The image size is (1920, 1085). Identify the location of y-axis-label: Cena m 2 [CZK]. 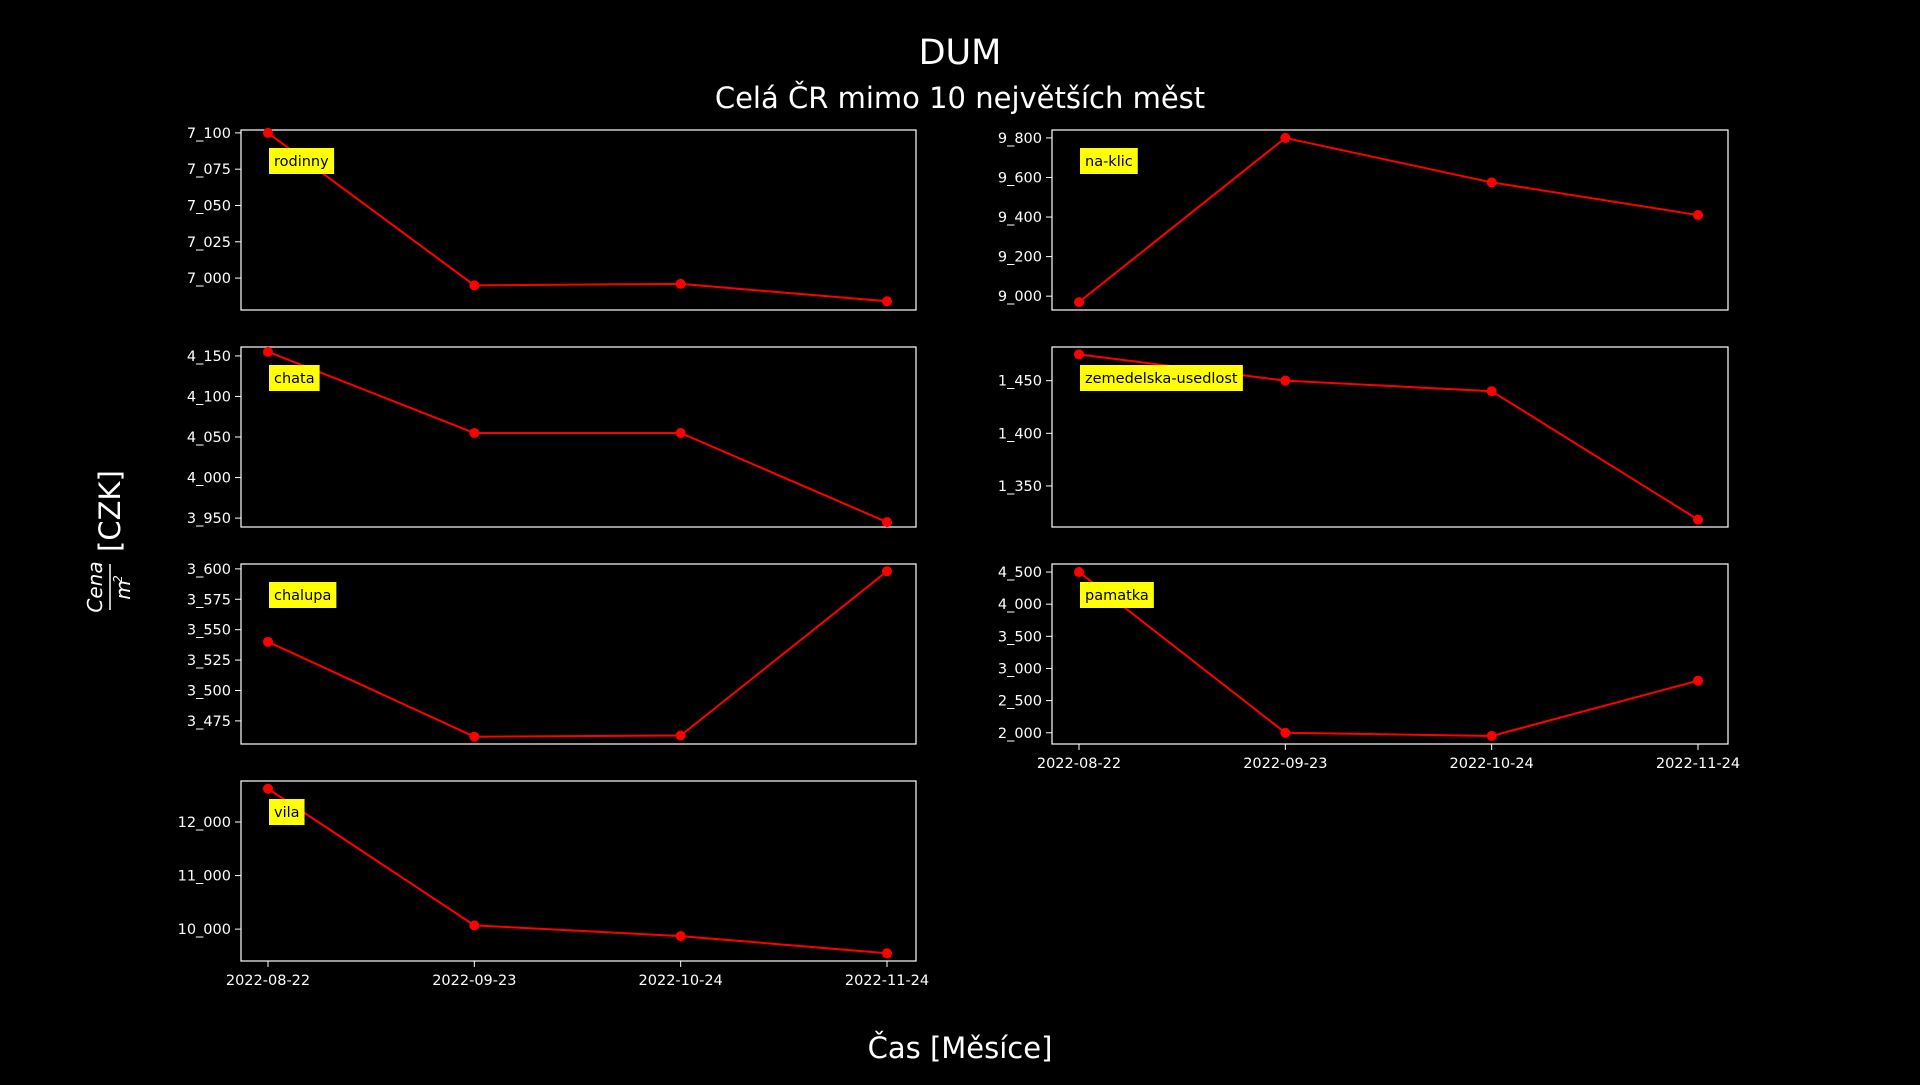
(109, 541).